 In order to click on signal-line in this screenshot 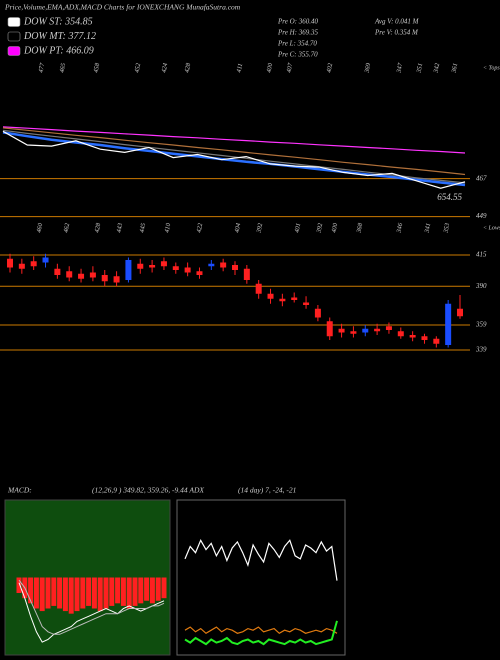, I will do `click(91, 607)`.